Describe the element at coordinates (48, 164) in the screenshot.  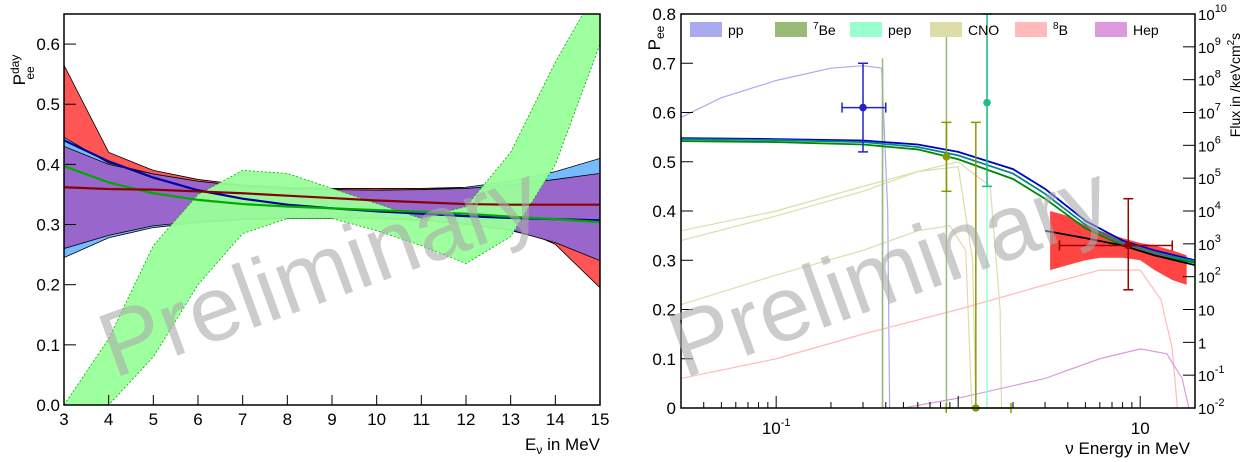
I see `left-y-tick-label: 0.4` at that location.